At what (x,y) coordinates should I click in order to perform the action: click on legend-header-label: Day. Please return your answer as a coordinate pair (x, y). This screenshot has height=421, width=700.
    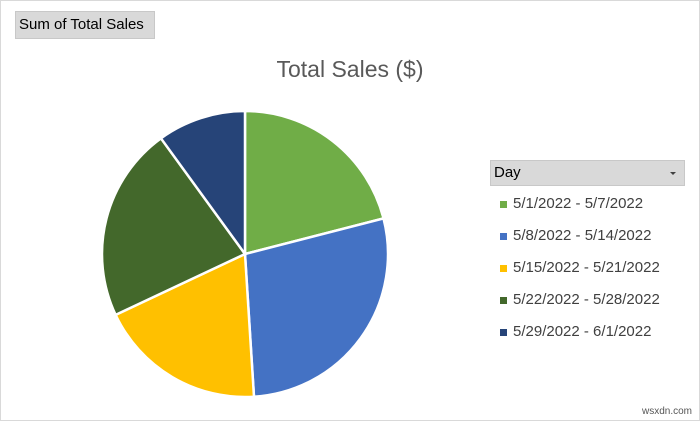
    Looking at the image, I should click on (507, 172).